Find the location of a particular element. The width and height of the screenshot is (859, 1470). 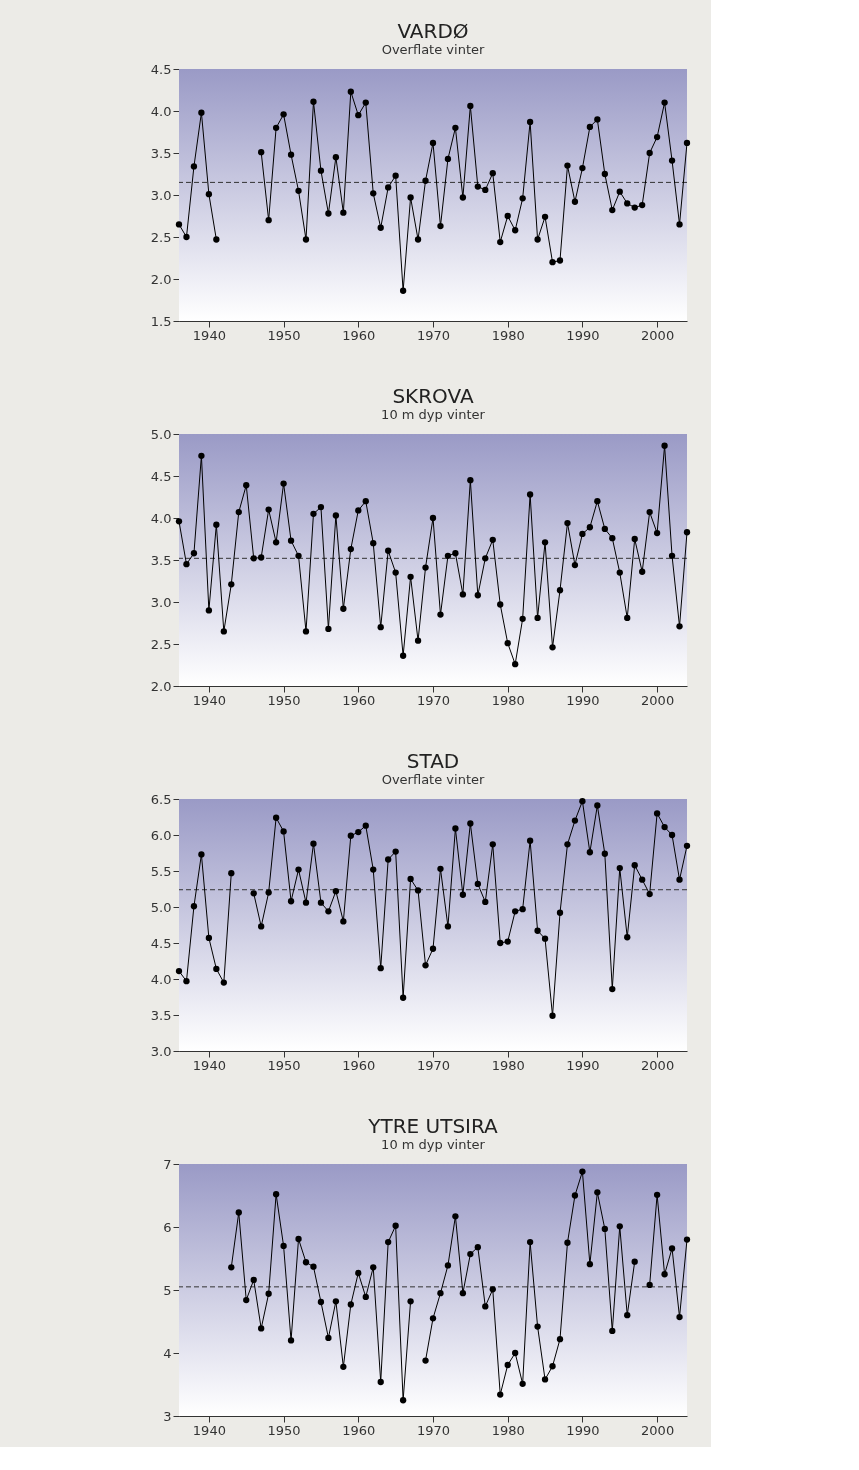

chart-subtitle: Overflate vinter is located at coordinates (433, 49).